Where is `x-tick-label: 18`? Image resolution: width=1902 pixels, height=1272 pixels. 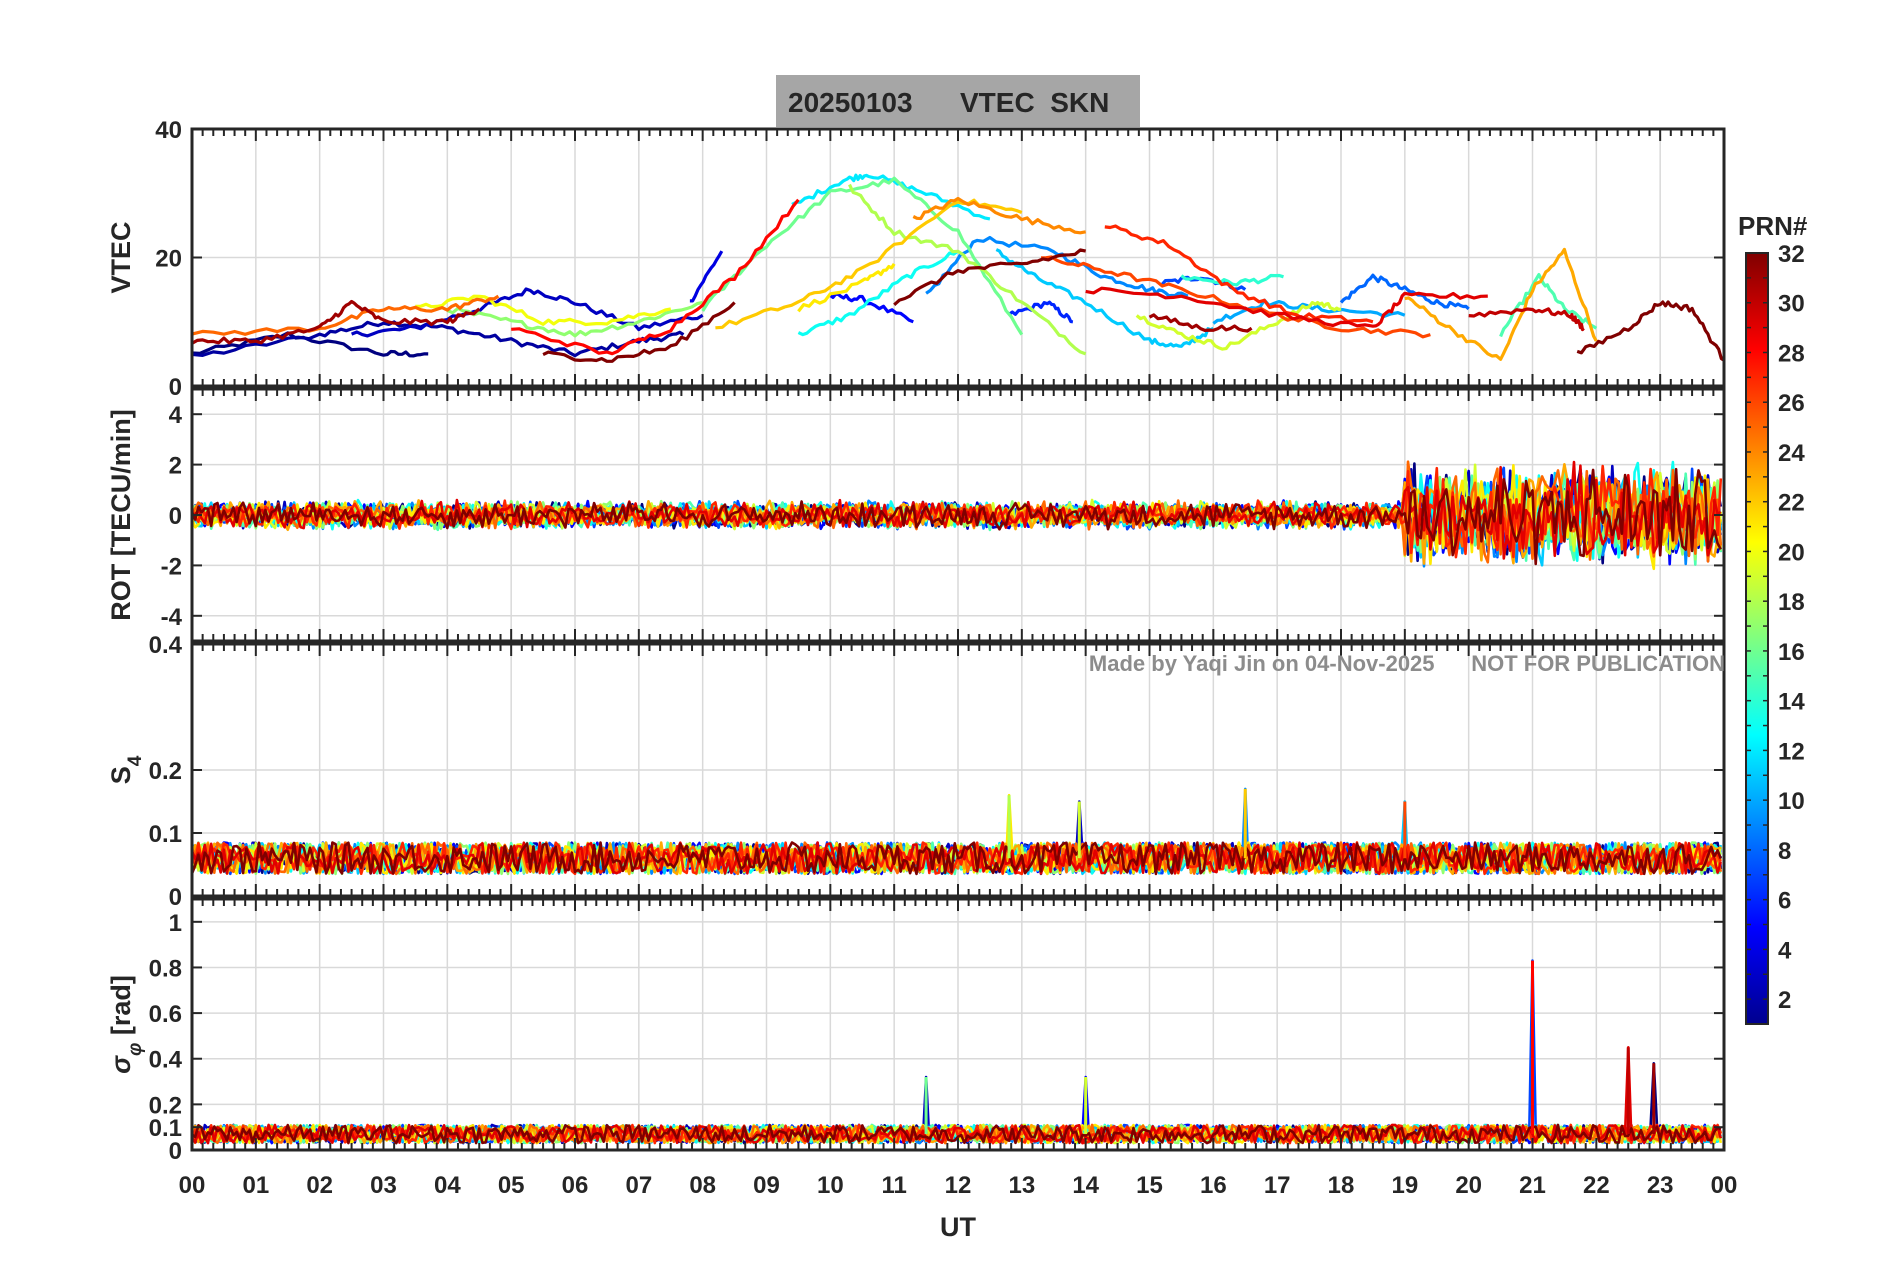
x-tick-label: 18 is located at coordinates (1341, 1185).